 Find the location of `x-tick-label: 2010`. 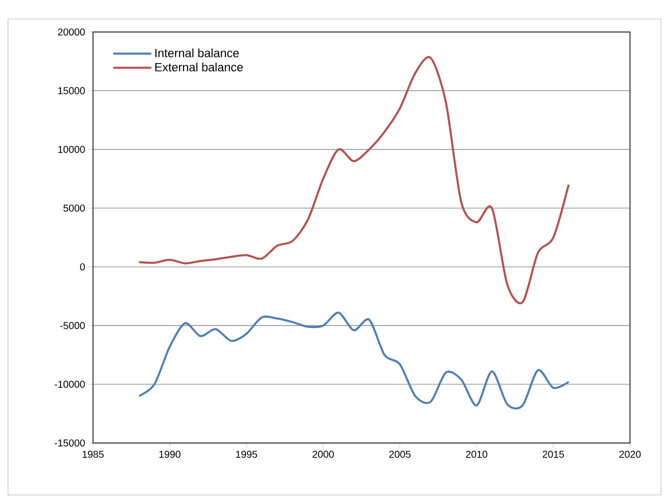

x-tick-label: 2010 is located at coordinates (477, 454).